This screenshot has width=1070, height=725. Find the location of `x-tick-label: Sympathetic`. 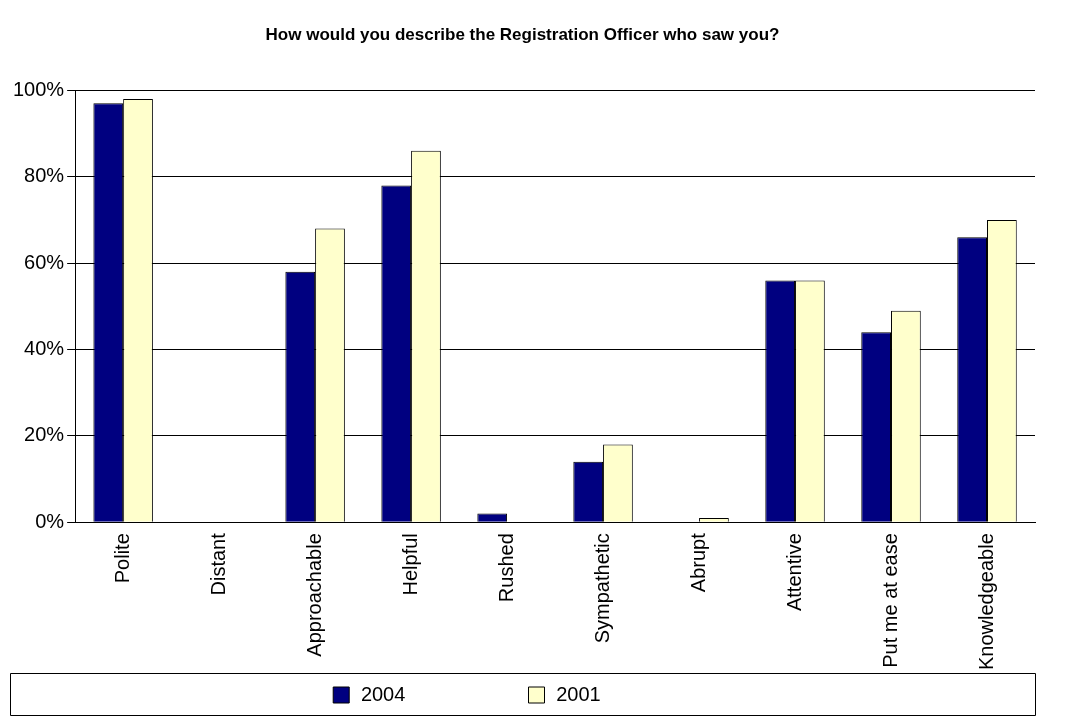

x-tick-label: Sympathetic is located at coordinates (601, 588).